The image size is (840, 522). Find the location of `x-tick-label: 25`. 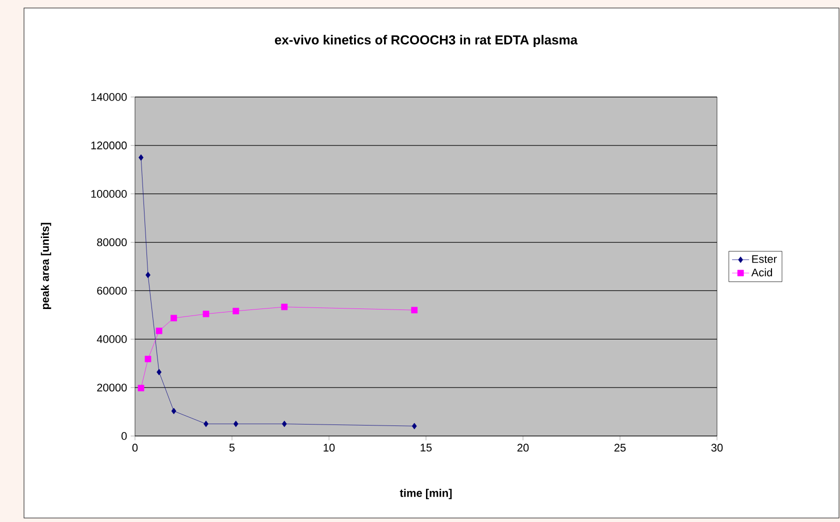

x-tick-label: 25 is located at coordinates (620, 448).